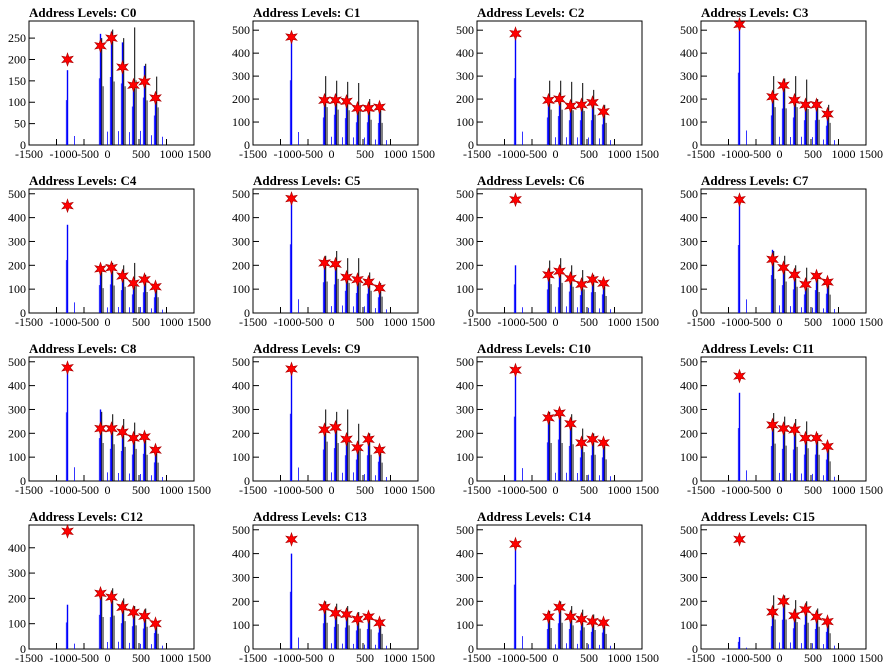 The image size is (896, 672). I want to click on panel-title: Address Levels: C2, so click(530, 12).